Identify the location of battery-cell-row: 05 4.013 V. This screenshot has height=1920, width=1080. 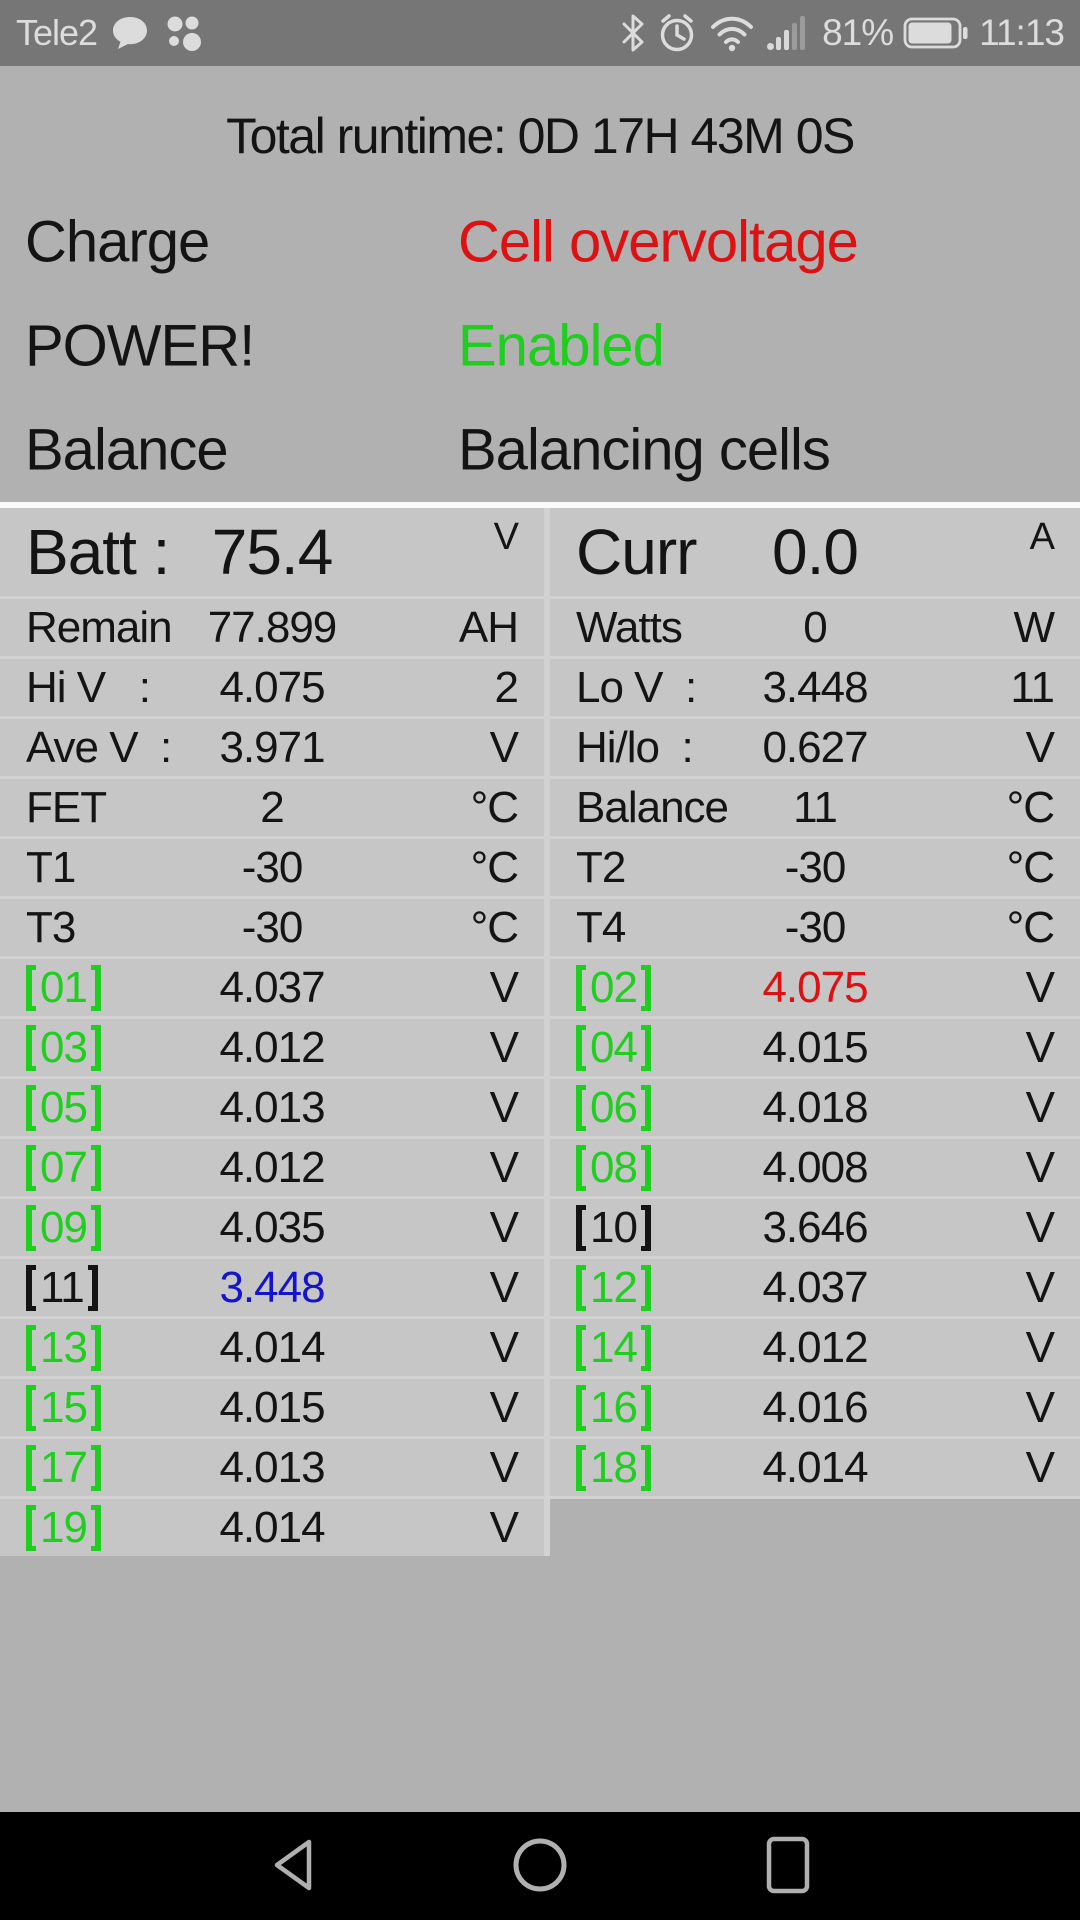
(272, 1107).